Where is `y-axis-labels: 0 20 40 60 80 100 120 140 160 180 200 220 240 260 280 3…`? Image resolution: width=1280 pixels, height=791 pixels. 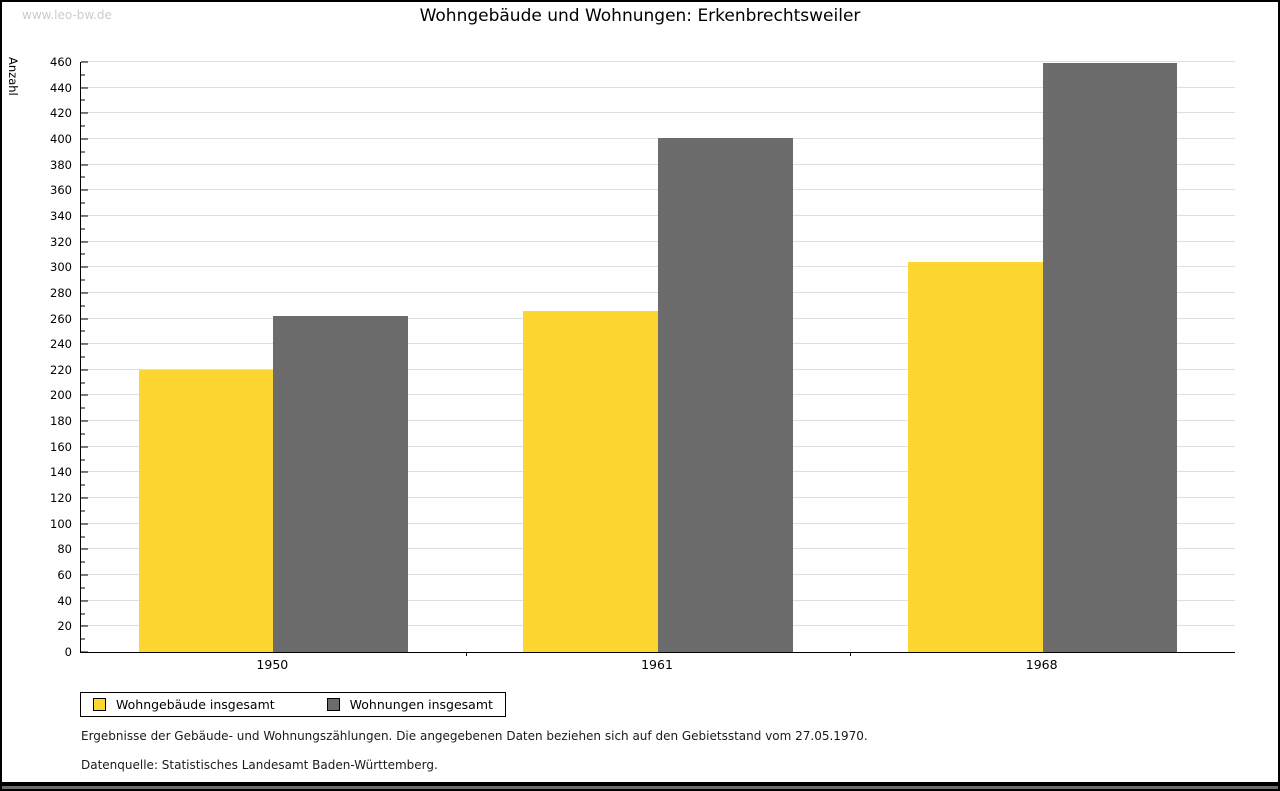
y-axis-labels: 0 20 40 60 80 100 120 140 160 180 200 220 240 260 280 3… is located at coordinates (38, 357).